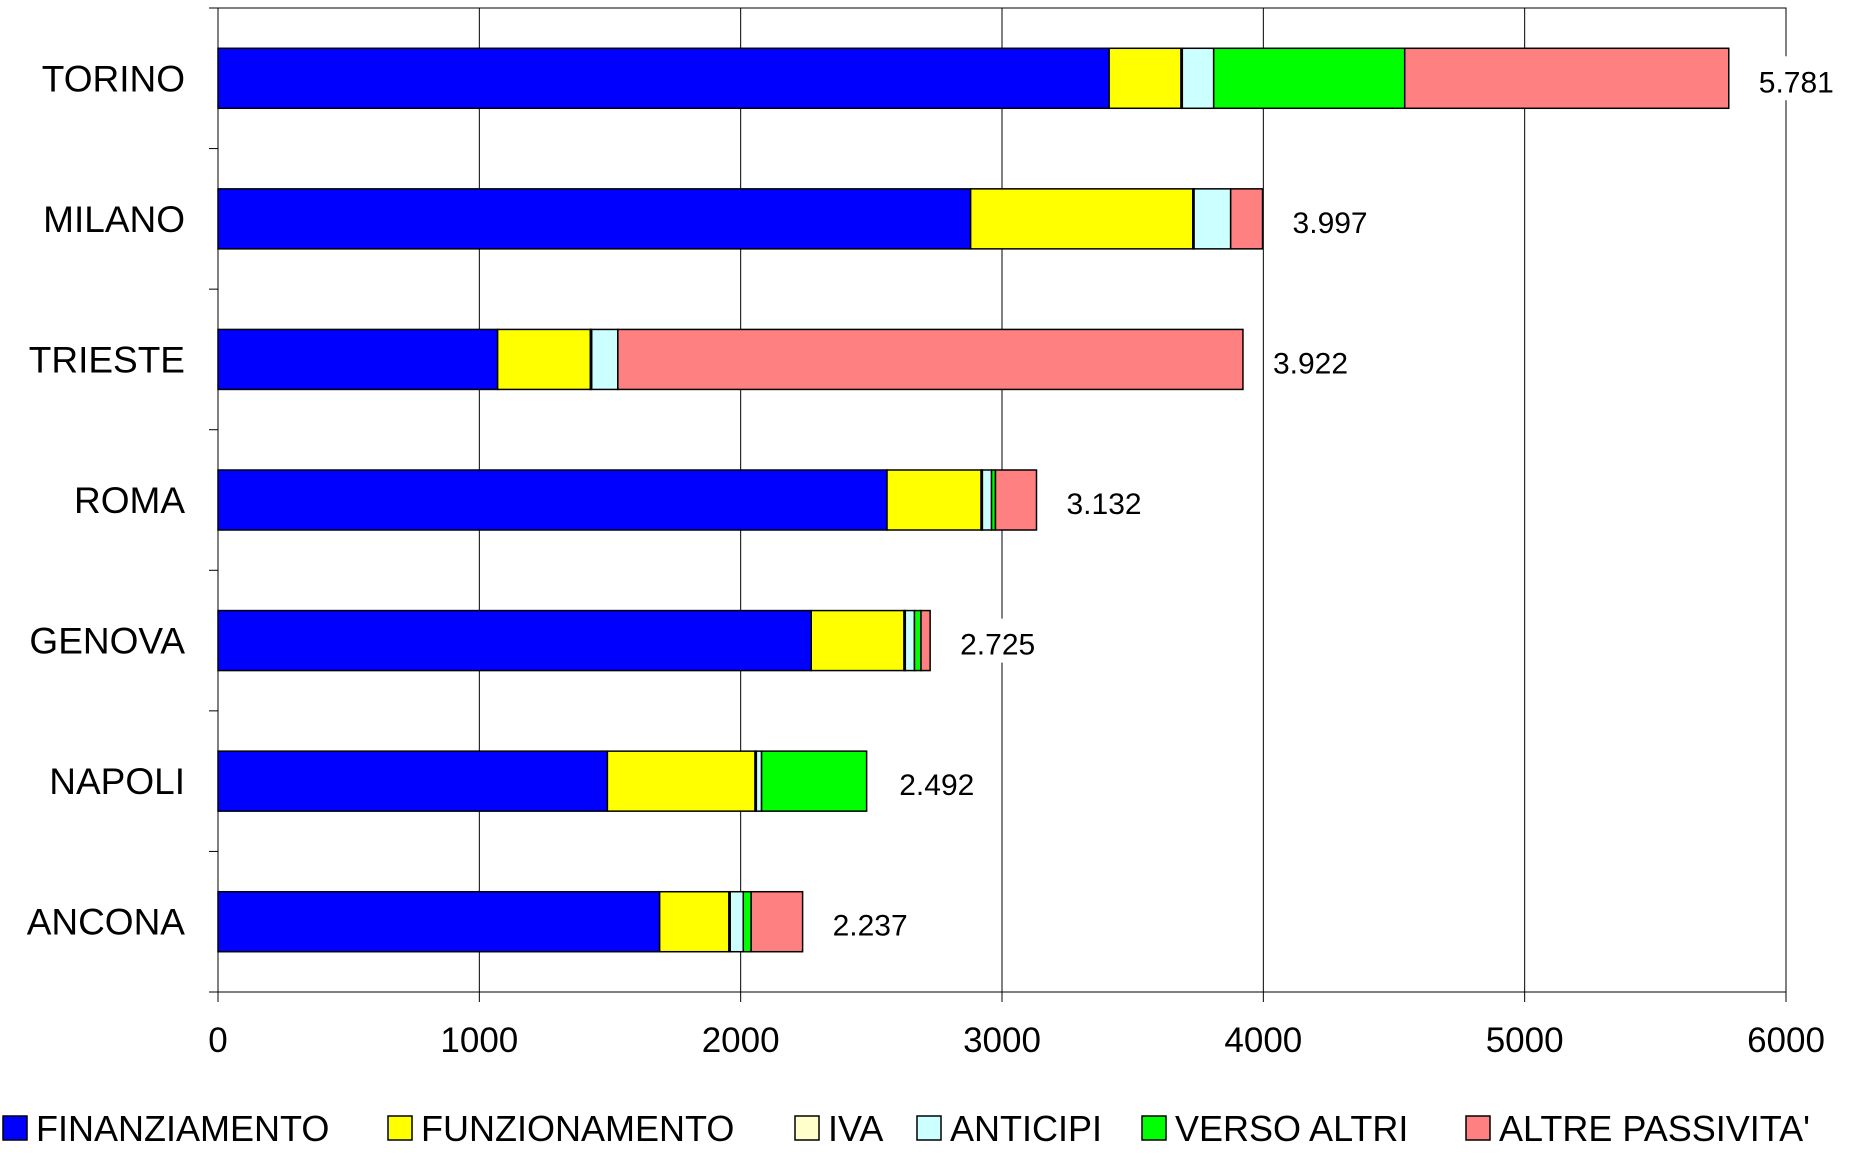 The height and width of the screenshot is (1160, 1860). Describe the element at coordinates (1310, 363) in the screenshot. I see `total-label: 3.922` at that location.